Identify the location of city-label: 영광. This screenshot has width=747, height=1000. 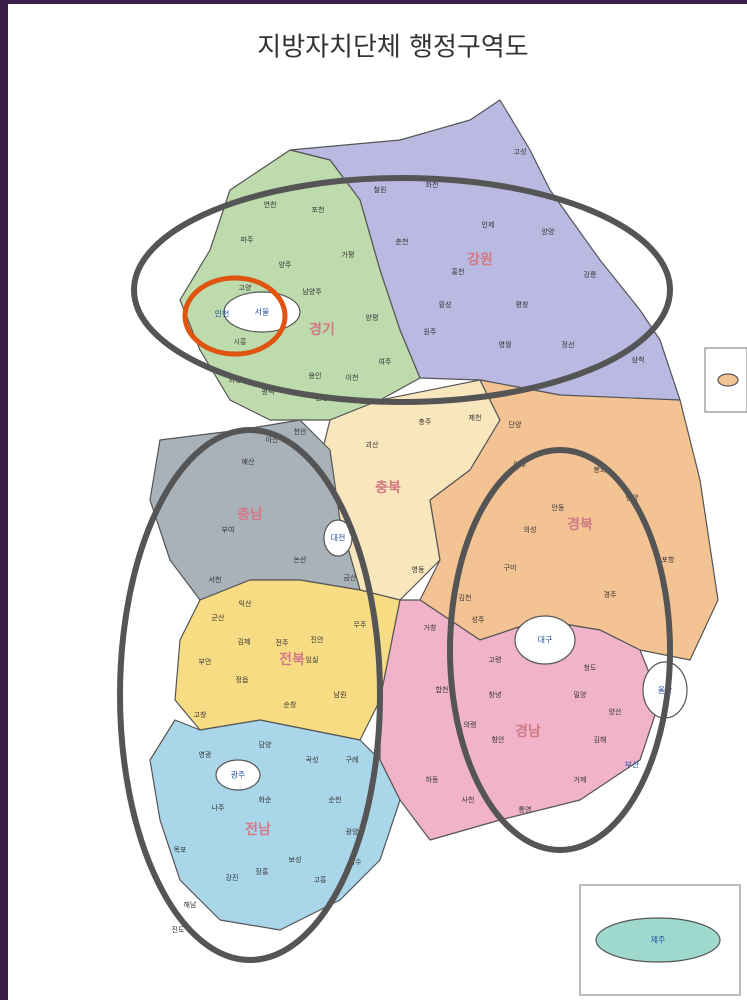
(205, 754).